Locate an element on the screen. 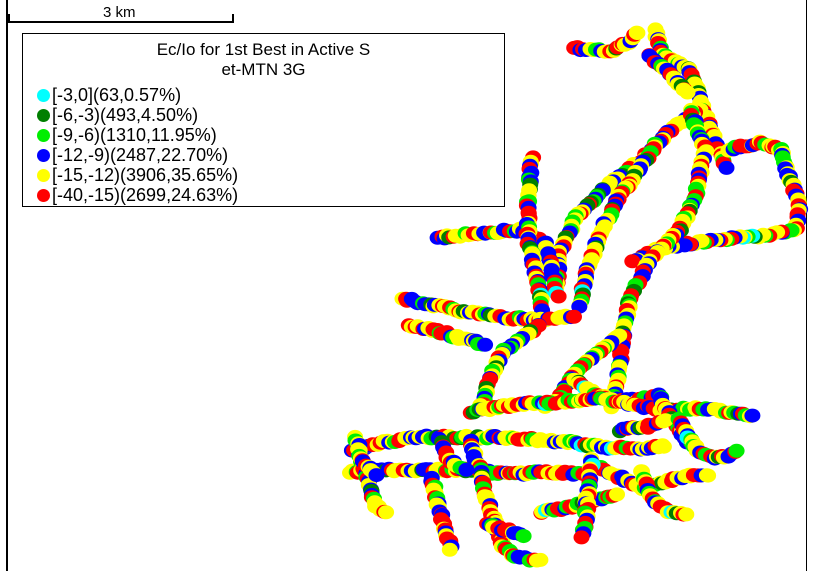  legend-item-label: [-9,-6)(1310,11.95%) is located at coordinates (134, 134).